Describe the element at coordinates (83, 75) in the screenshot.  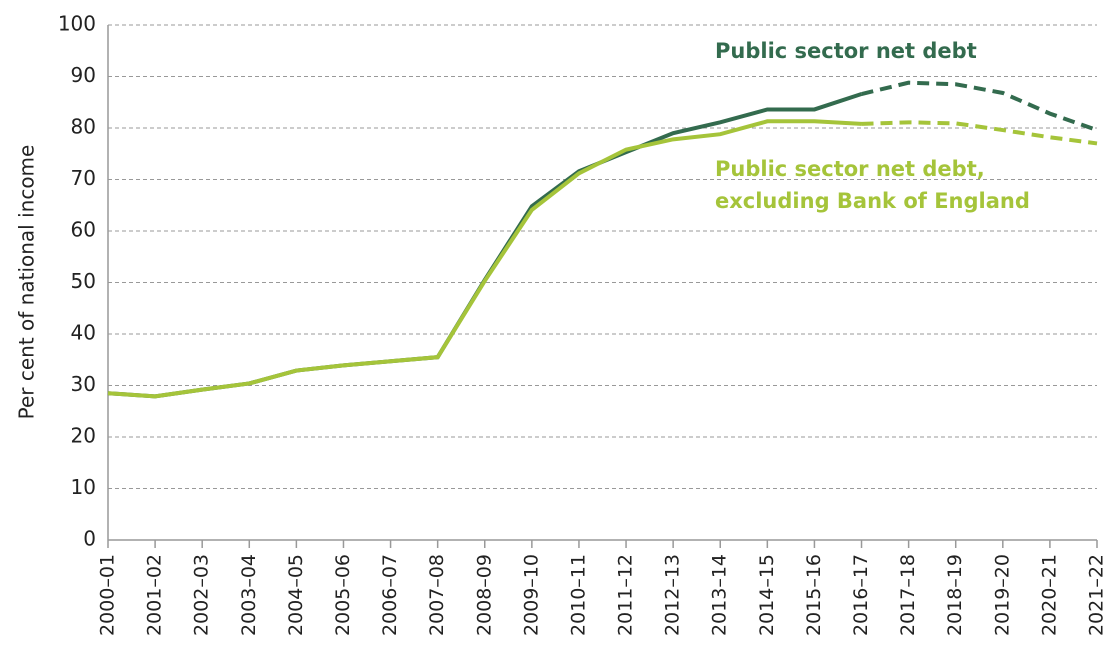
I see `y-tick-label: 90` at that location.